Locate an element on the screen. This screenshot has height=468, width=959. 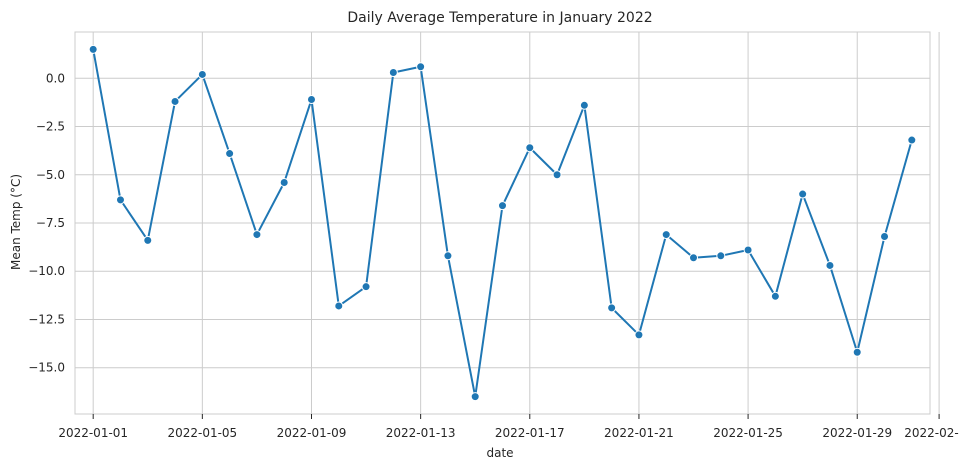
y-tick-label: 0.0 is located at coordinates (55, 78).